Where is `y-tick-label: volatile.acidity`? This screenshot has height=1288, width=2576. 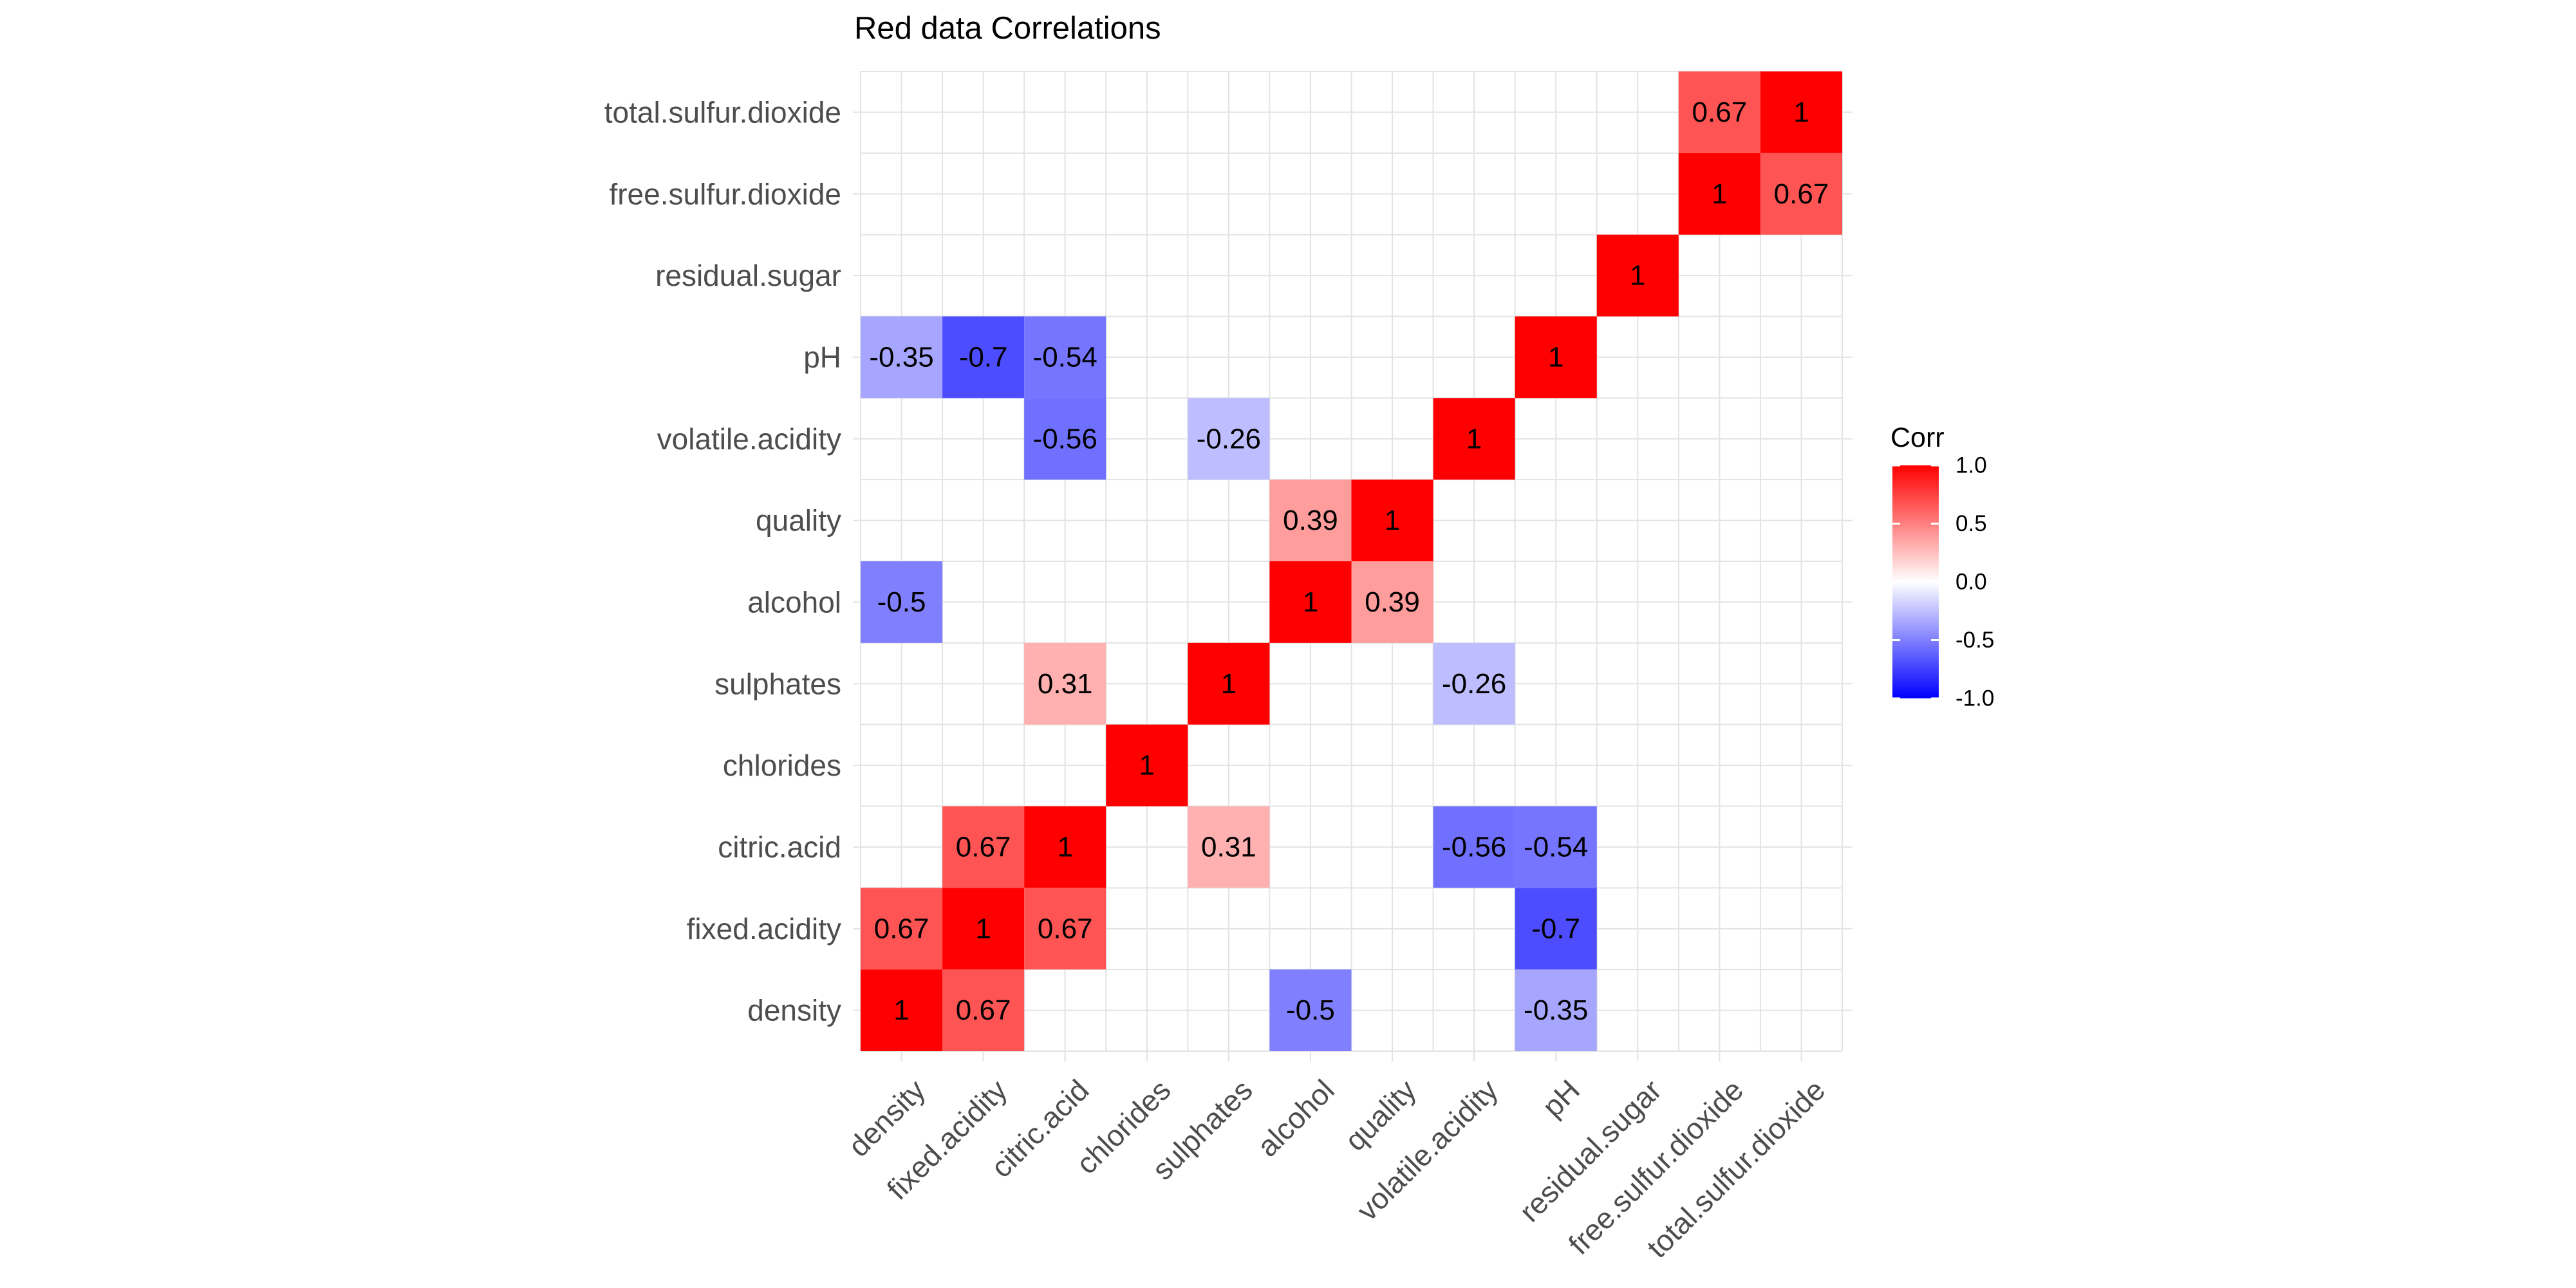 y-tick-label: volatile.acidity is located at coordinates (749, 439).